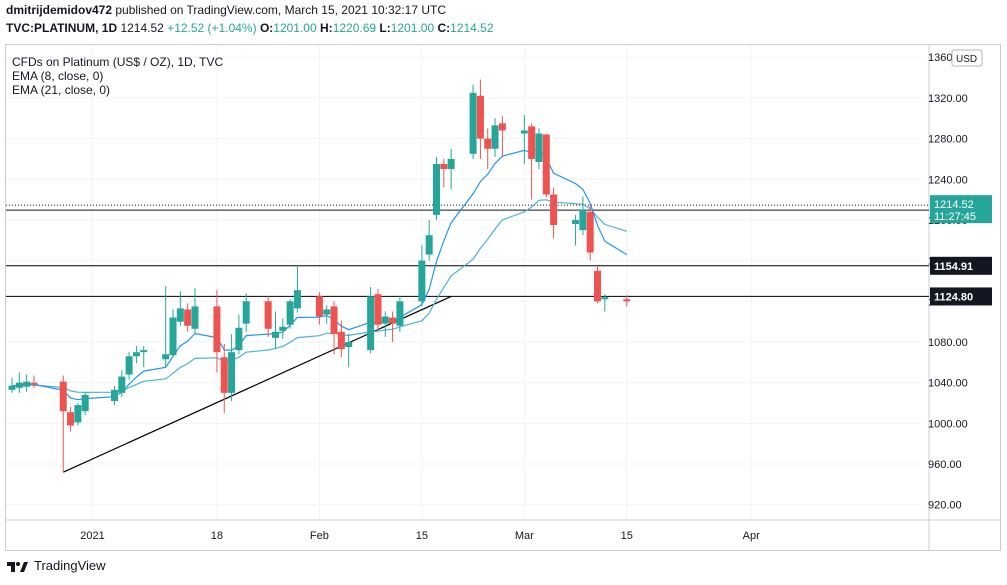  I want to click on level-label: 1124.80, so click(953, 297).